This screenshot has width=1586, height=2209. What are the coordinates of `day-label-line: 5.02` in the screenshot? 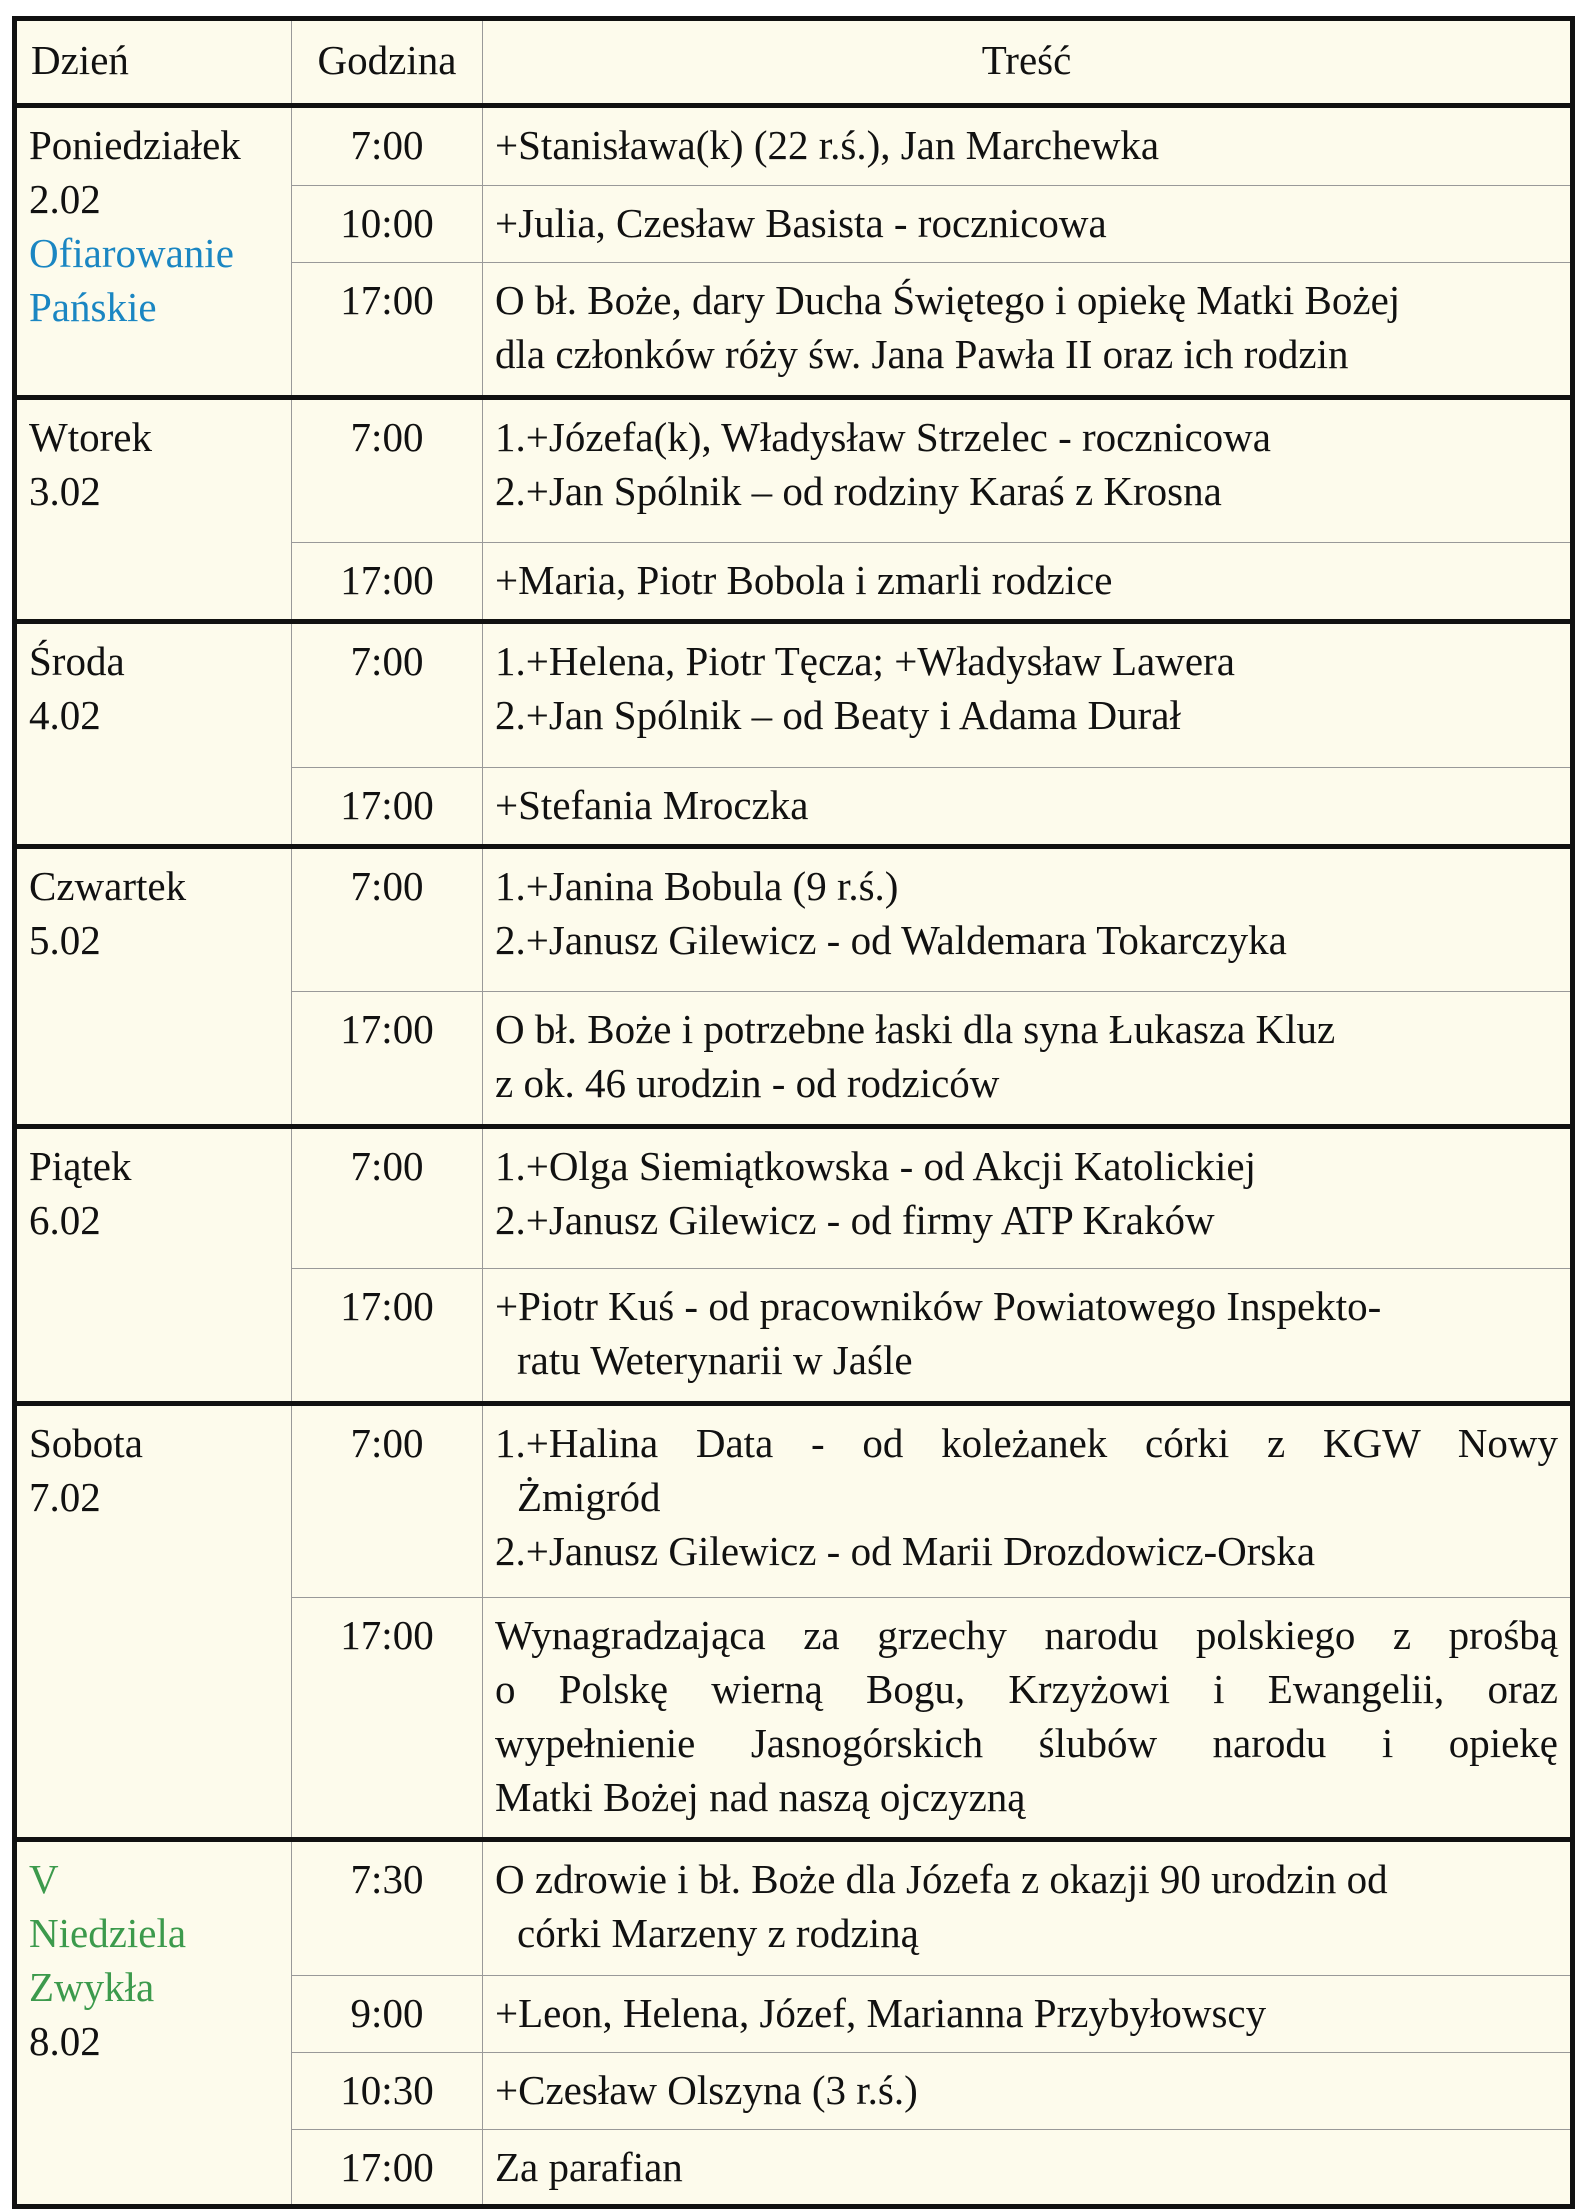 It's located at (65, 940).